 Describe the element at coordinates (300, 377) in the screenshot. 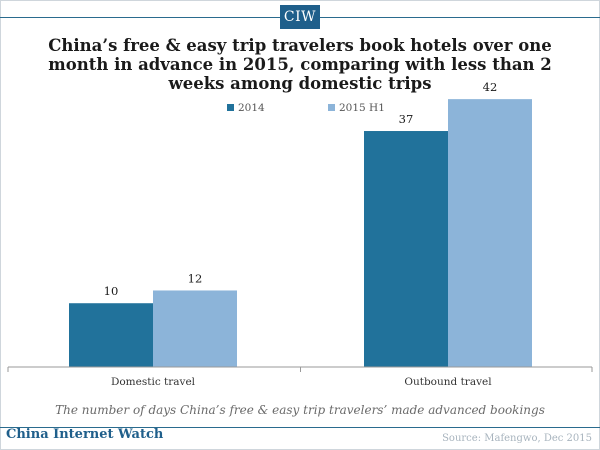

I see `x-axis: Domestic travel Outbound travel` at that location.